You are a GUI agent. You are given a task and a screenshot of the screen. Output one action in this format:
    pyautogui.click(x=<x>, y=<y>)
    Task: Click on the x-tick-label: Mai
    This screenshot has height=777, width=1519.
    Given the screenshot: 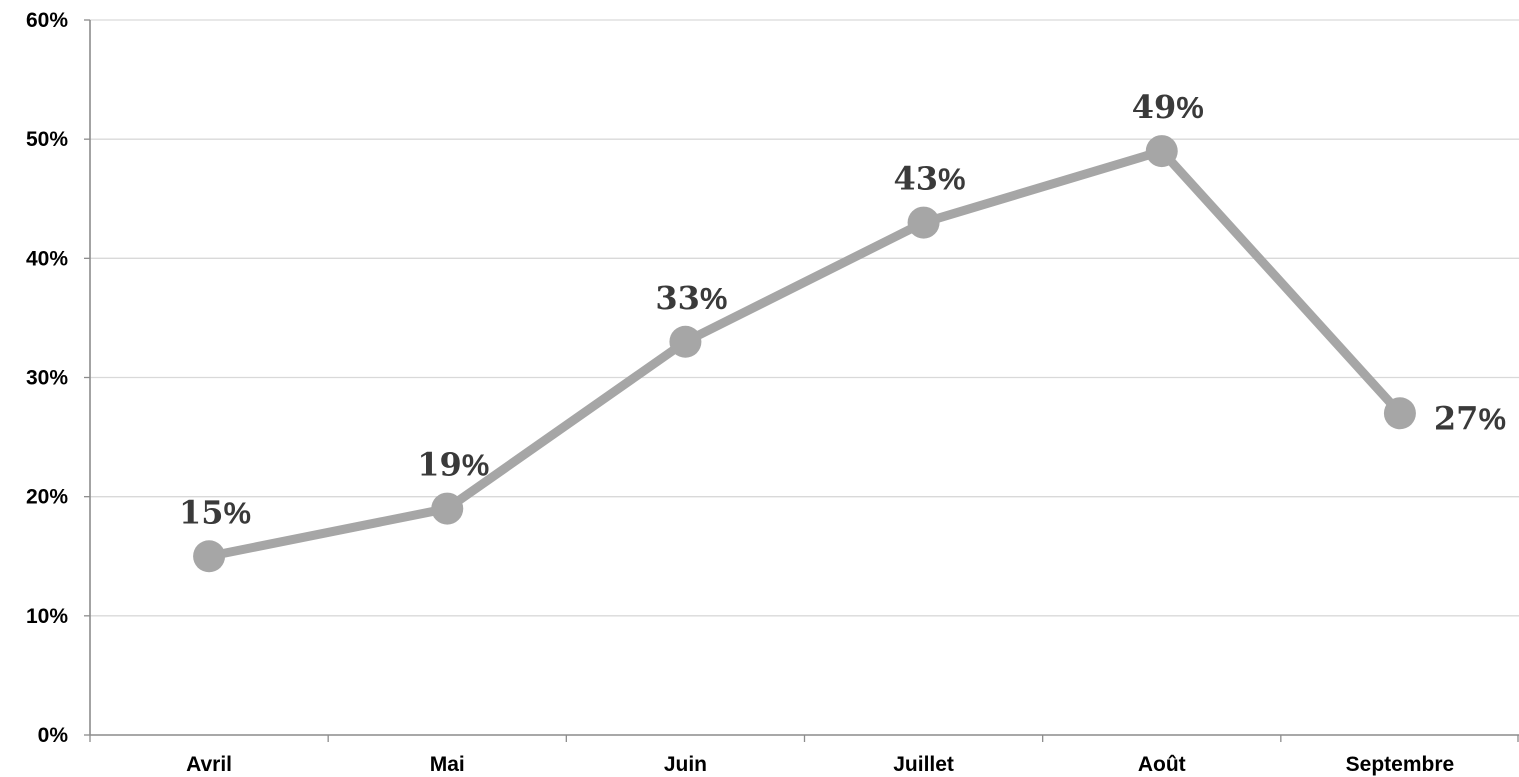 What is the action you would take?
    pyautogui.click(x=447, y=764)
    